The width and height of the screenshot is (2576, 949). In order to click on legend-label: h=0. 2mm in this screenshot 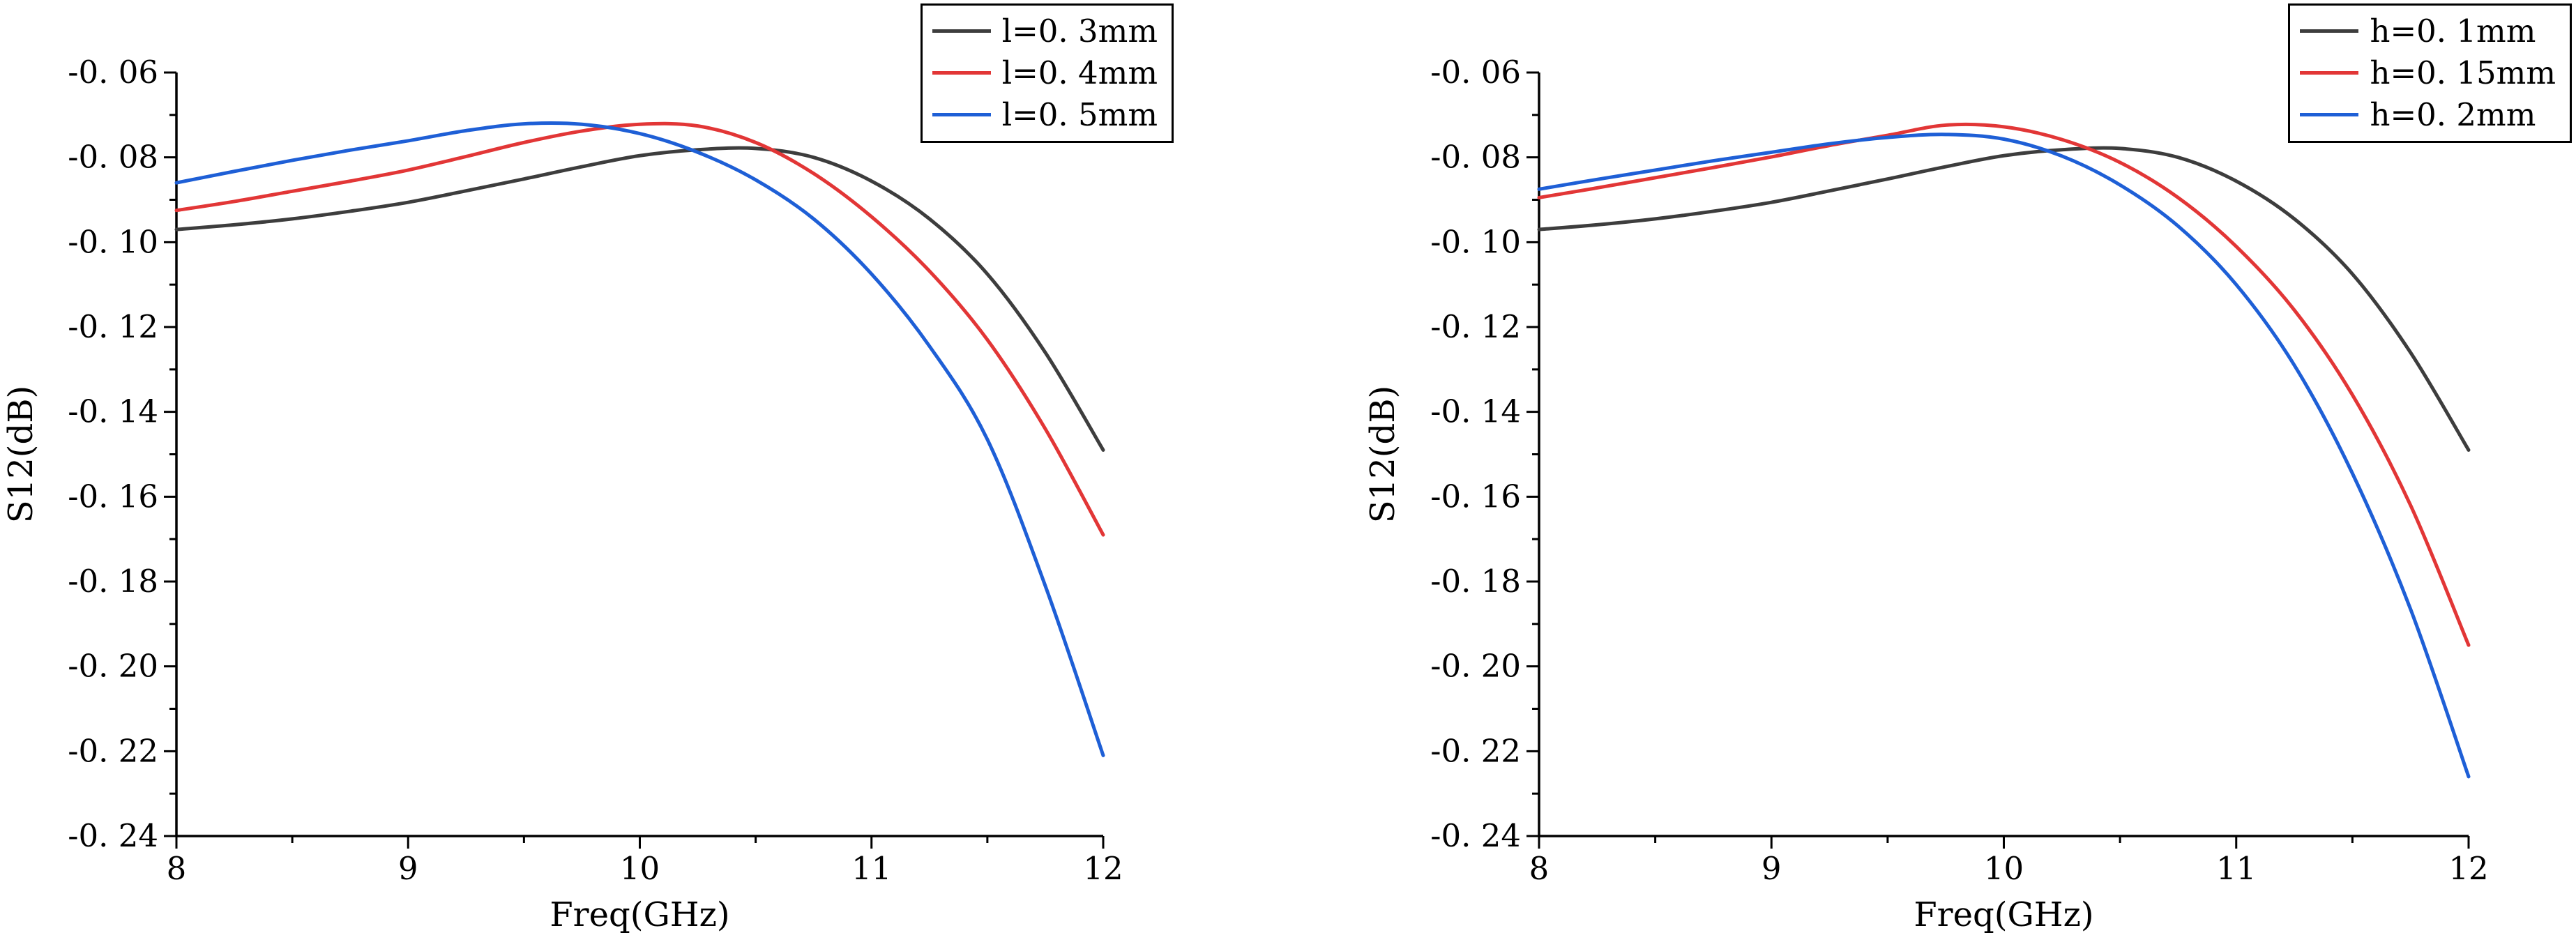, I will do `click(2453, 114)`.